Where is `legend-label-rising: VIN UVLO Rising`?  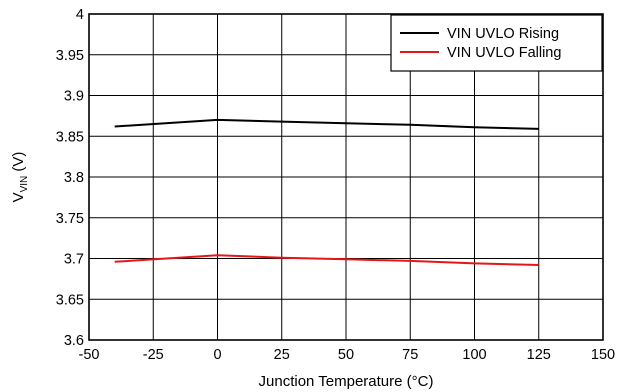 legend-label-rising: VIN UVLO Rising is located at coordinates (503, 34).